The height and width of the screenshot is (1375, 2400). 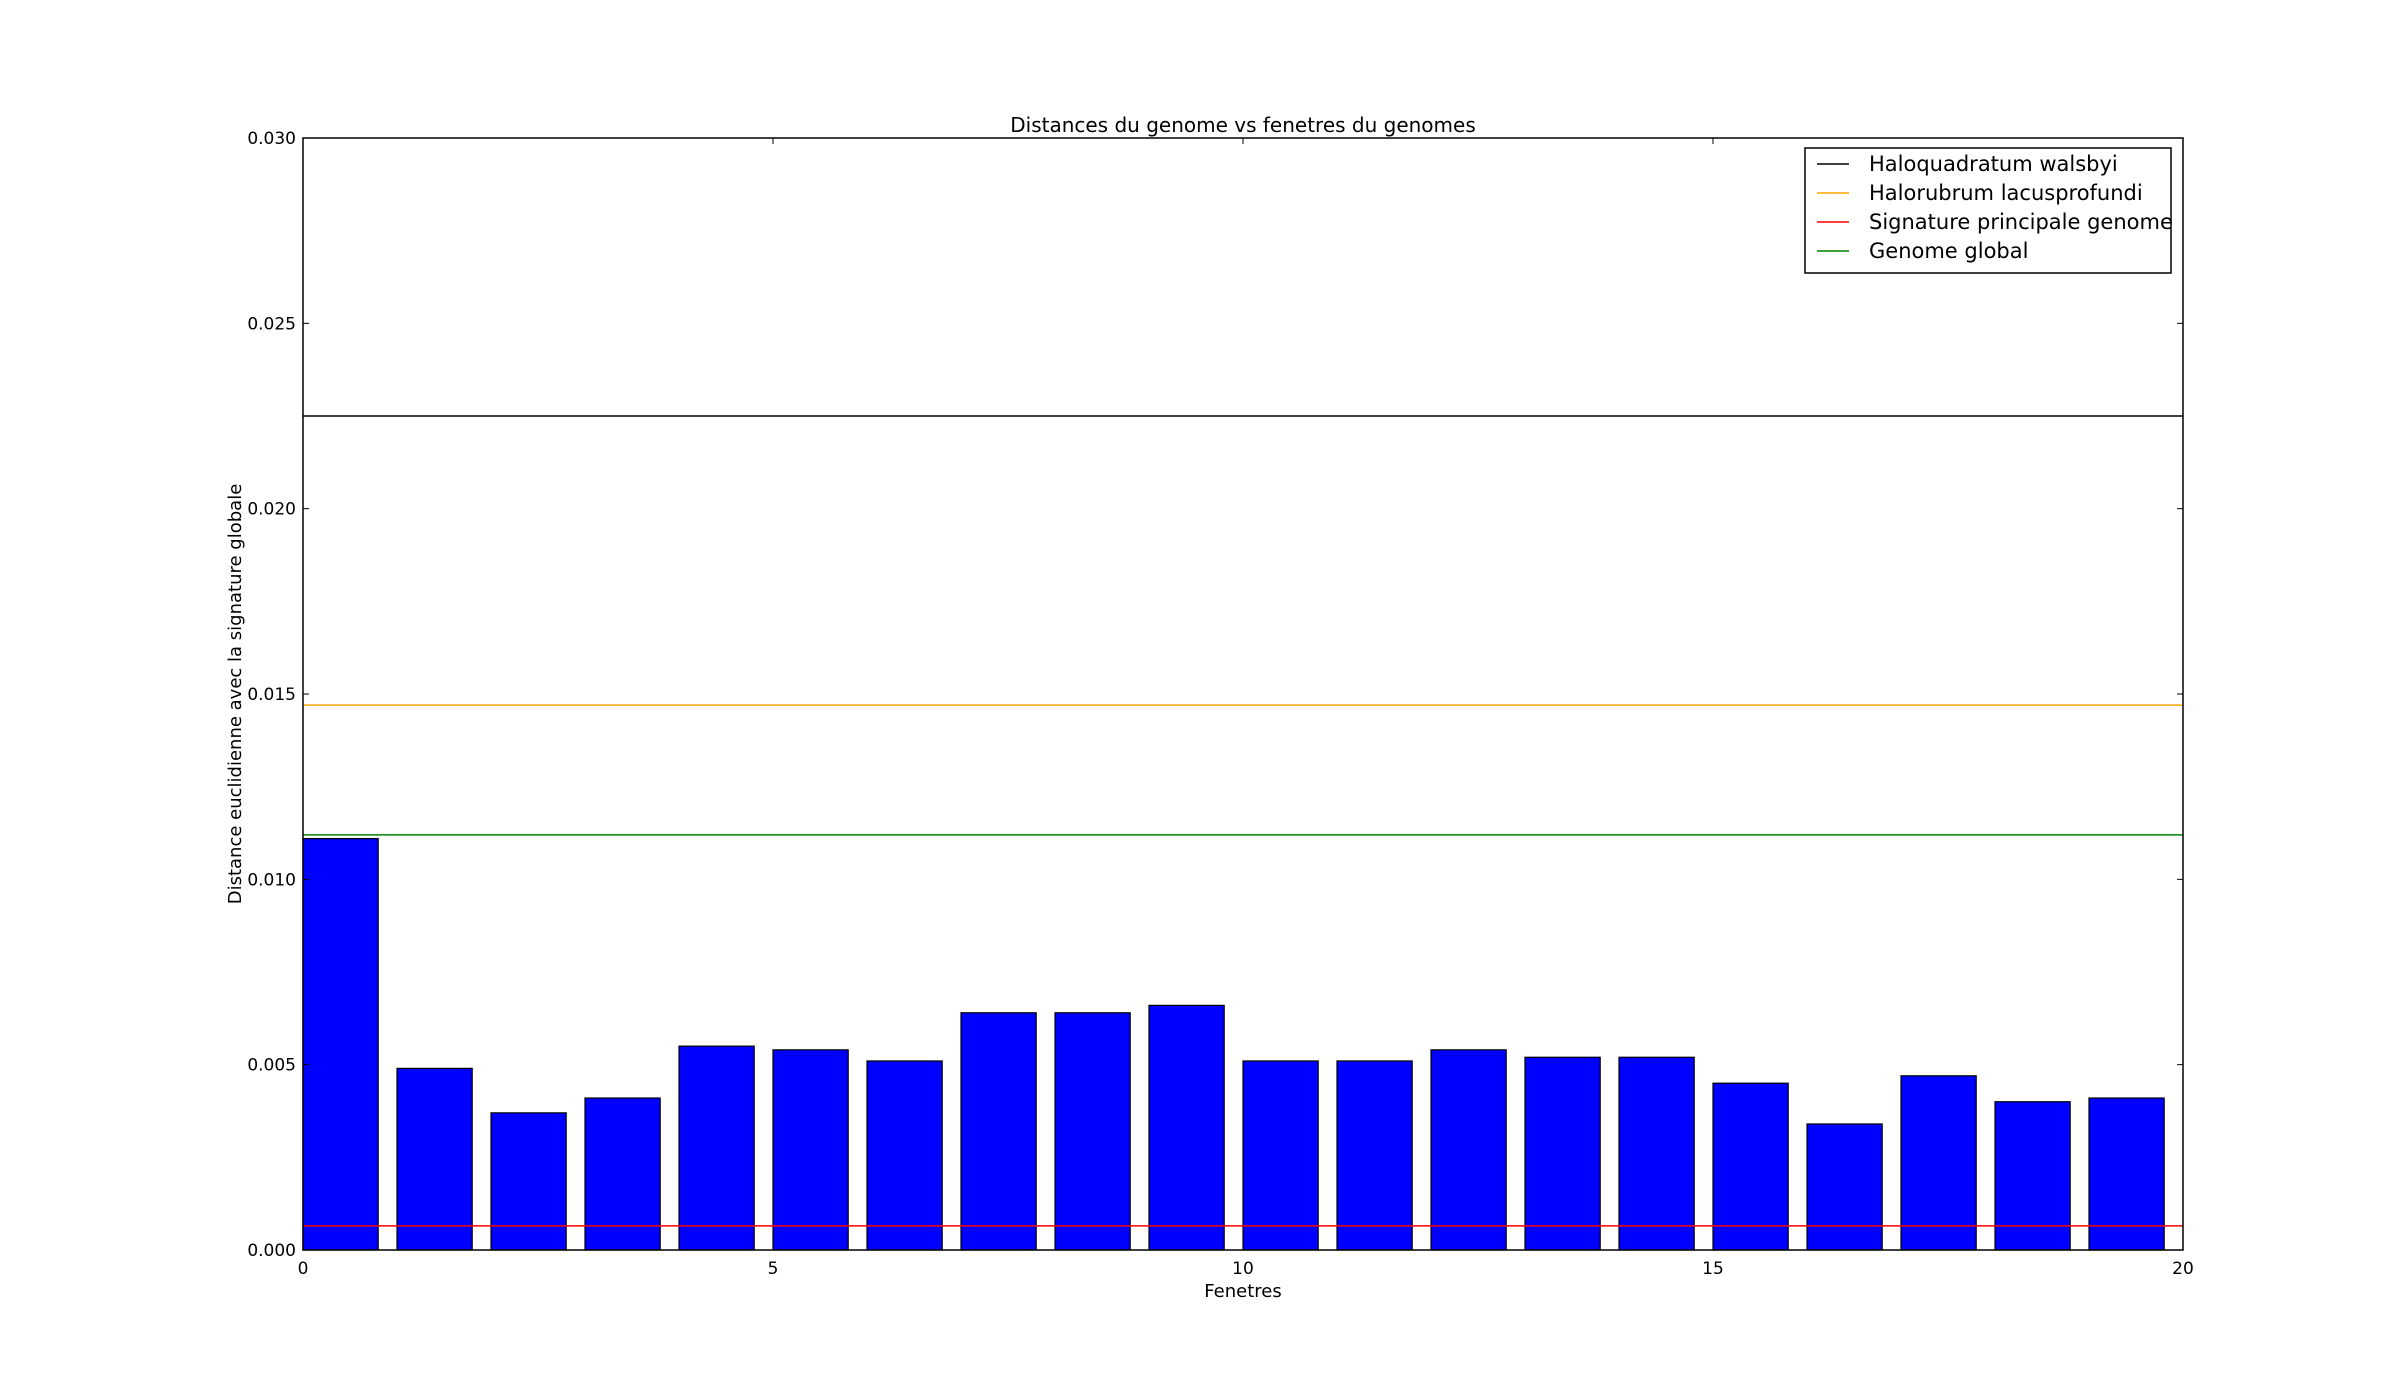 What do you see at coordinates (2021, 222) in the screenshot?
I see `legend-label: Signature principale genome` at bounding box center [2021, 222].